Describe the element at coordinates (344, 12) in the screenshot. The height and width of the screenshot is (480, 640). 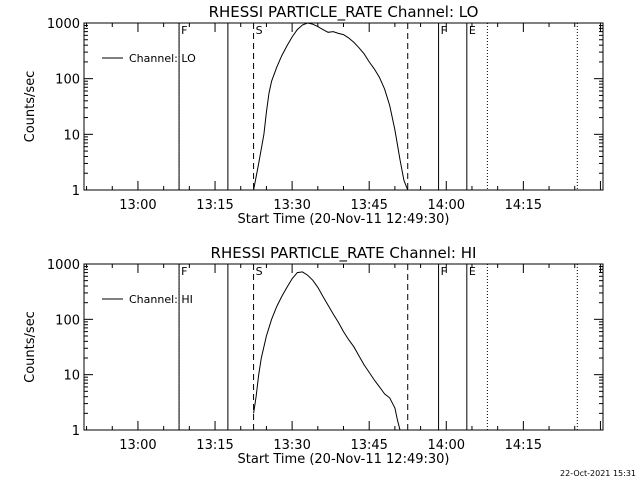
I see `chart-title: RHESSI PARTICLE_RATE Channel: LO` at that location.